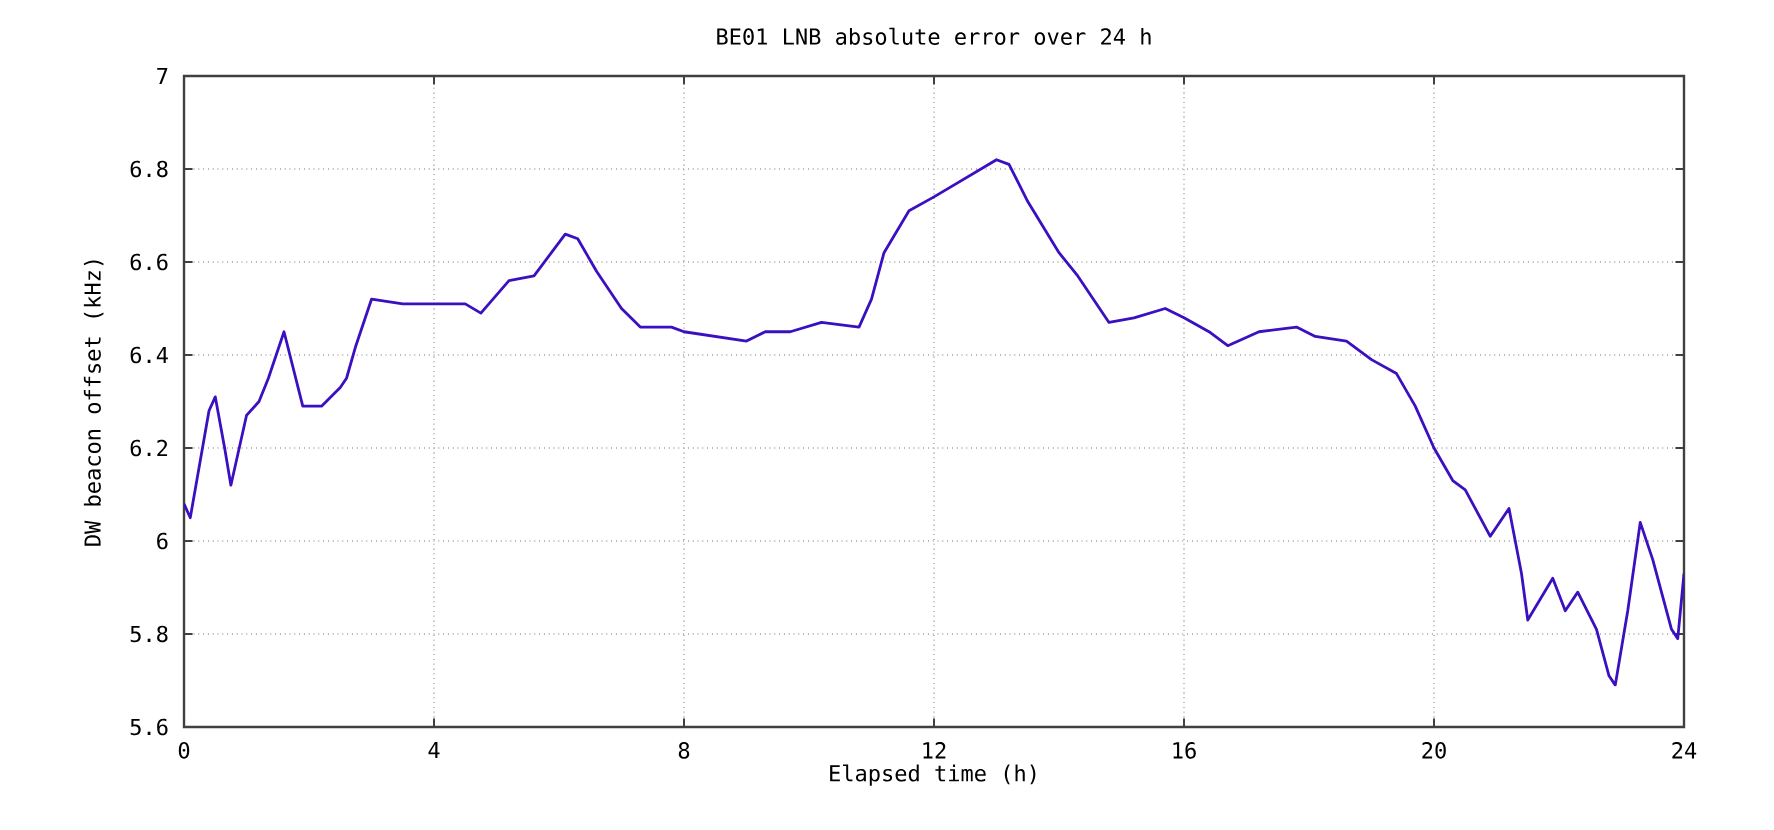  I want to click on y-tick-label: 6, so click(162, 541).